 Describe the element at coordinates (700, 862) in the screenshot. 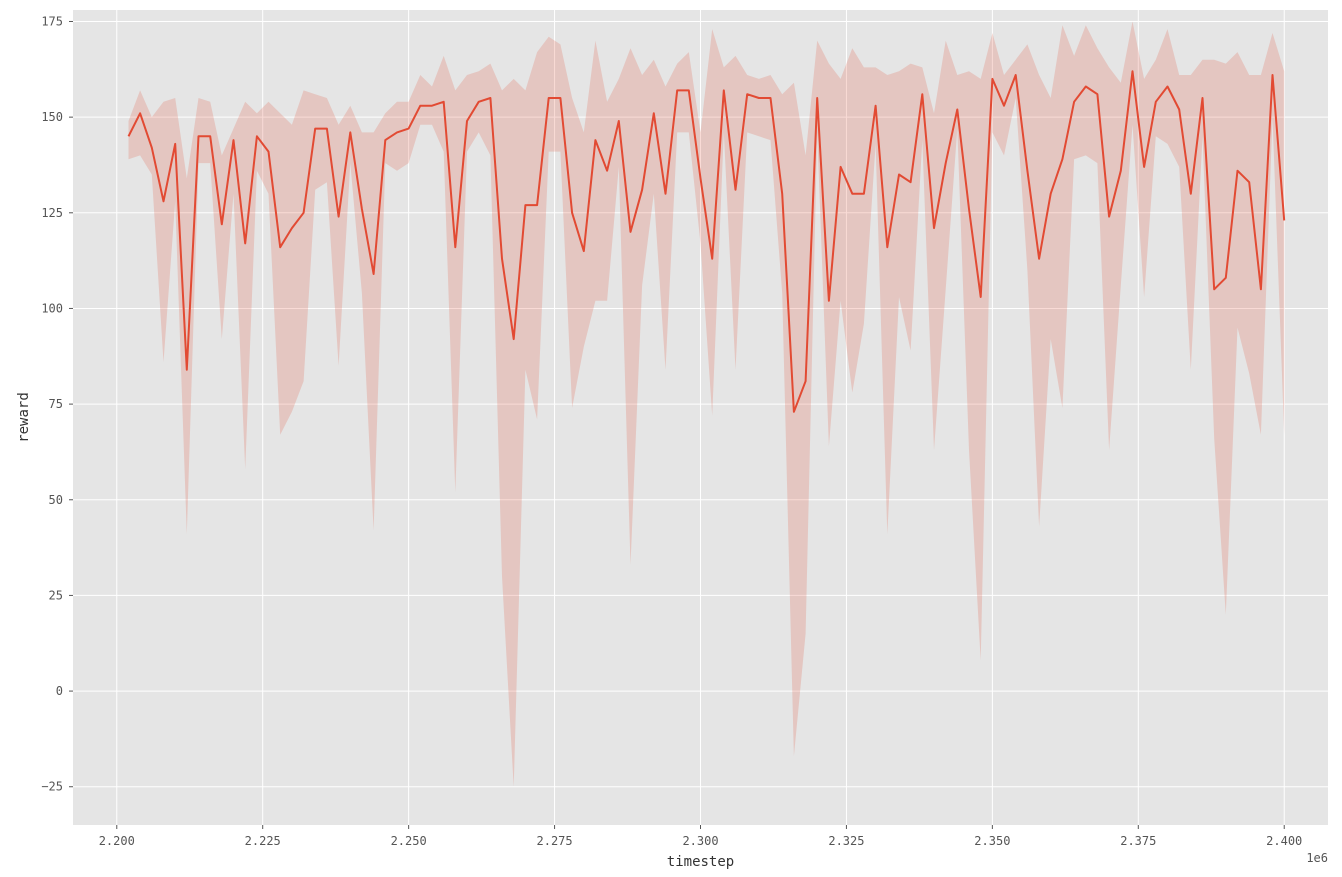

I see `x-axis-label: timestep` at that location.